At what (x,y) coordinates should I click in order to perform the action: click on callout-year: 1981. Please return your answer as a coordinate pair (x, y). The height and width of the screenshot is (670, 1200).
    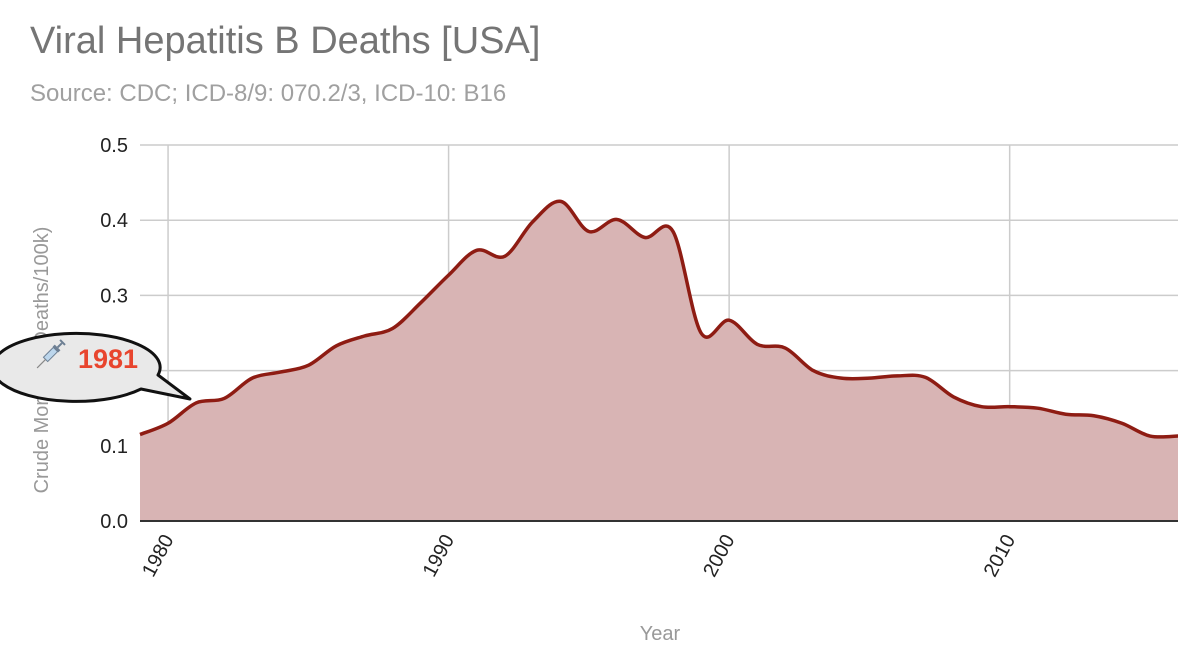
    Looking at the image, I should click on (108, 359).